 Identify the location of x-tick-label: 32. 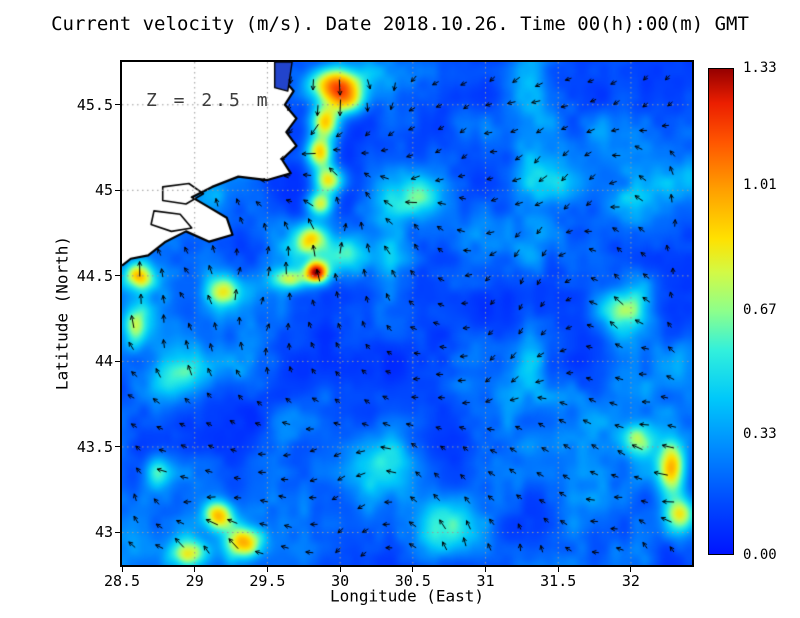
(630, 581).